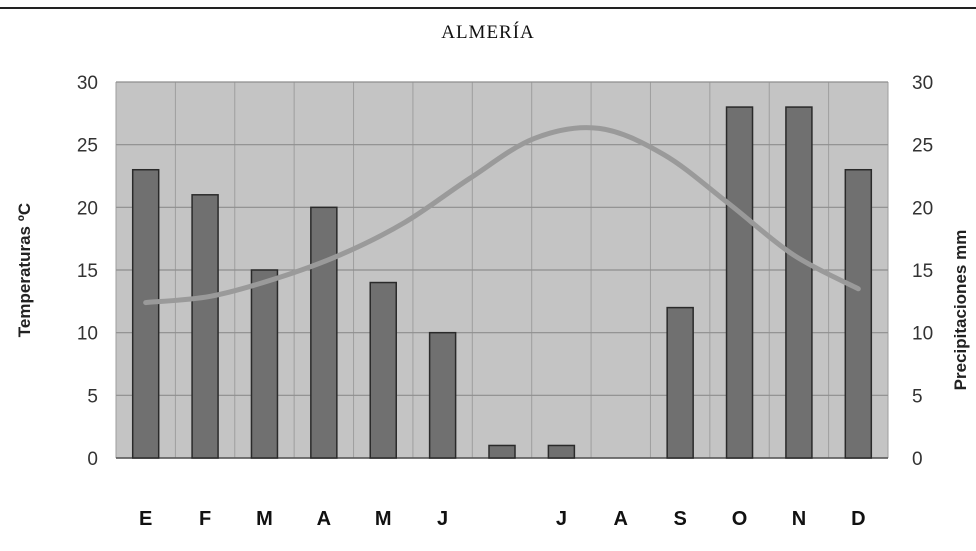 The image size is (976, 551). What do you see at coordinates (92, 459) in the screenshot?
I see `left-tick-label: 0` at bounding box center [92, 459].